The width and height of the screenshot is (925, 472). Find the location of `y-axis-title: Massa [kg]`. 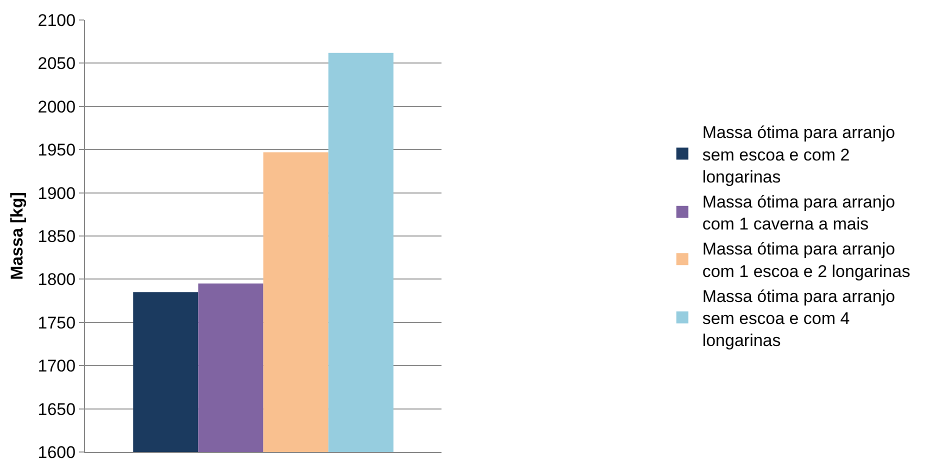

y-axis-title: Massa [kg] is located at coordinates (16, 236).